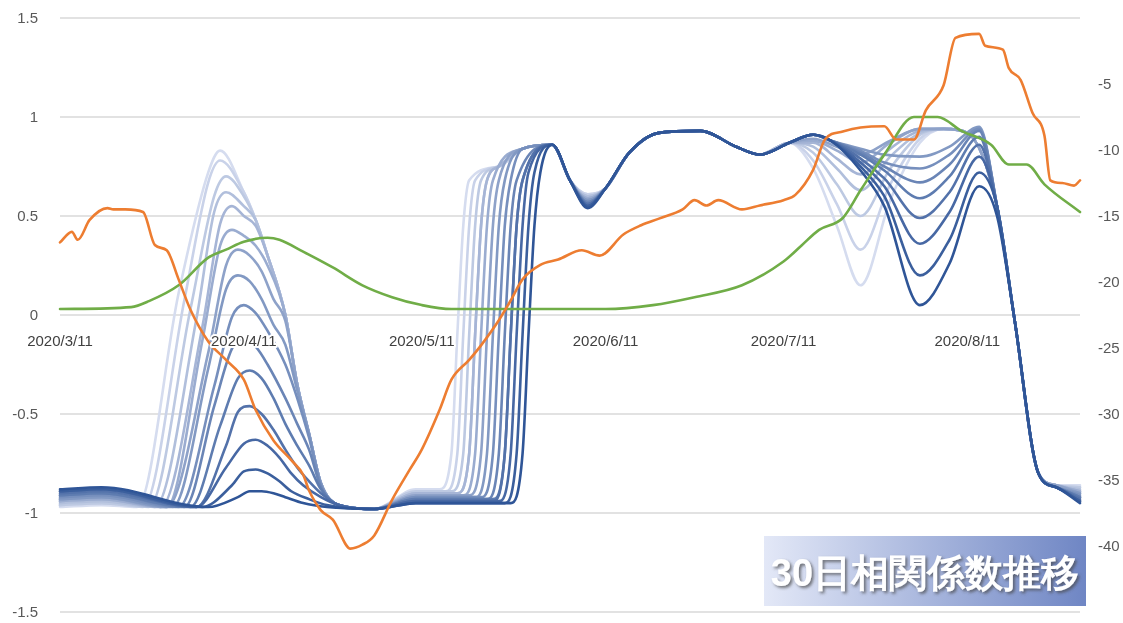 This screenshot has width=1123, height=623. Describe the element at coordinates (27, 17) in the screenshot. I see `y-tick-label: 1.5` at that location.